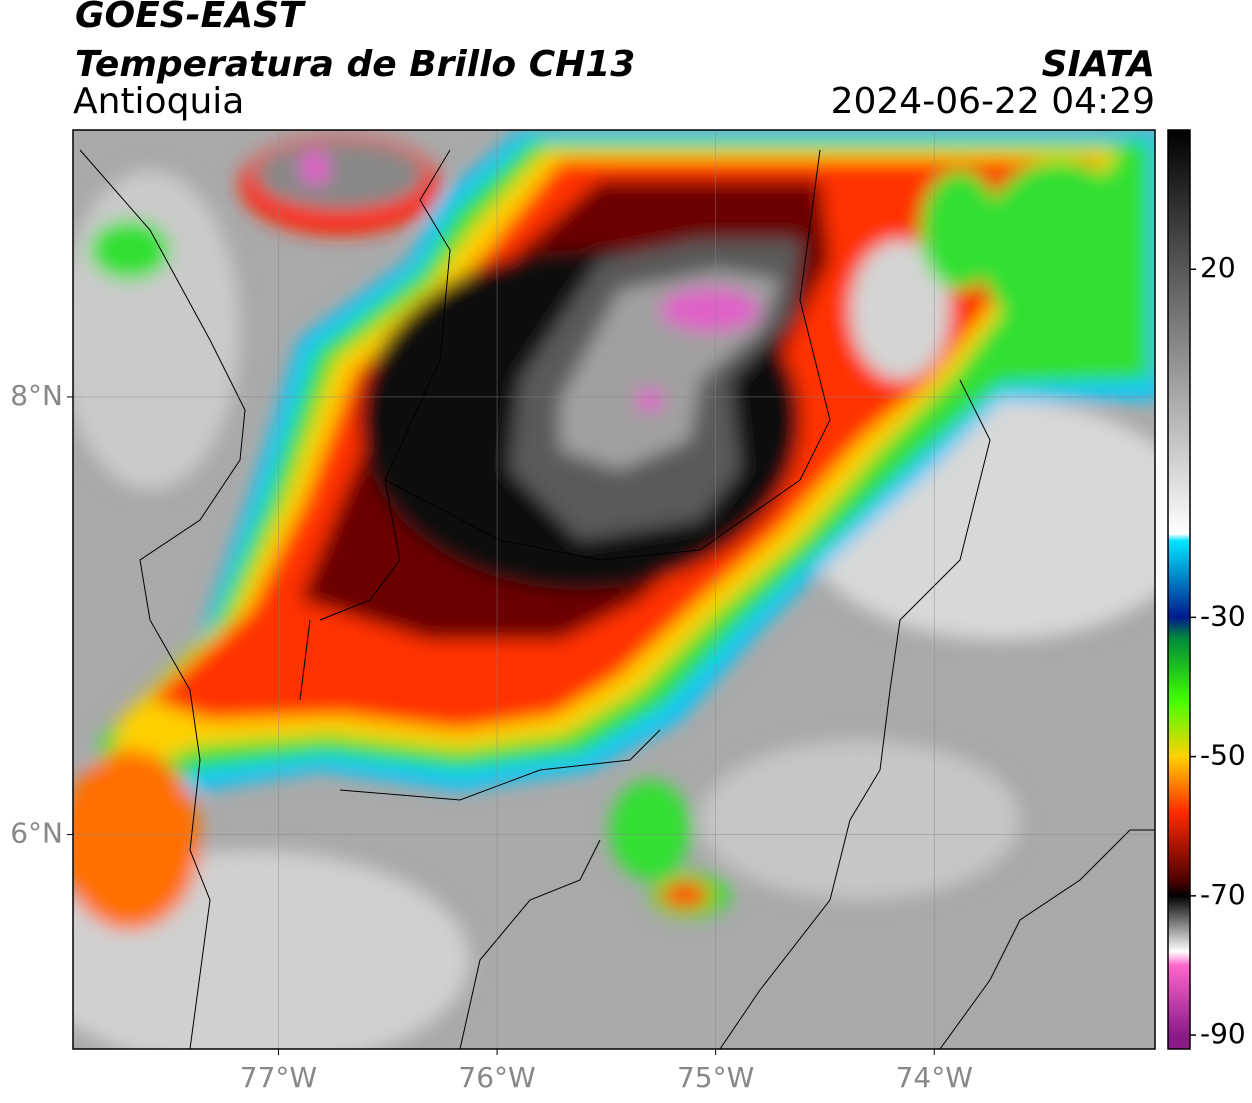 The width and height of the screenshot is (1252, 1103). I want to click on lat-tick-label: 6°N, so click(36, 833).